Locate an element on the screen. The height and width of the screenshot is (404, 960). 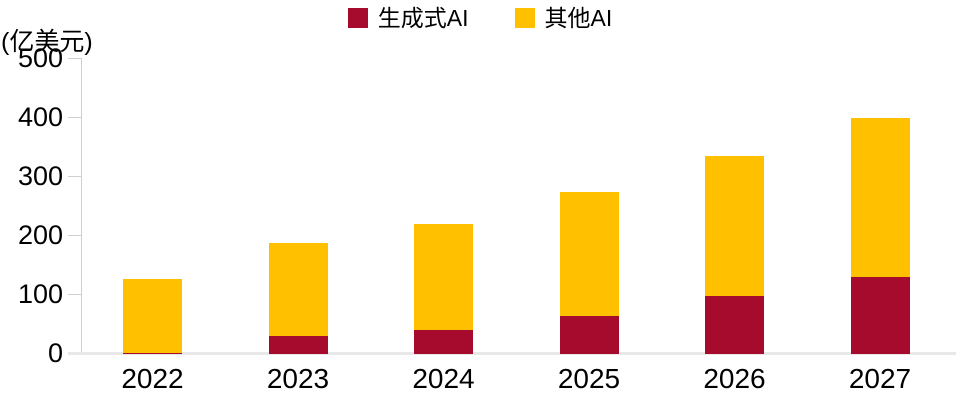
chart-legend: 生成式AI 其他AI is located at coordinates (480, 18).